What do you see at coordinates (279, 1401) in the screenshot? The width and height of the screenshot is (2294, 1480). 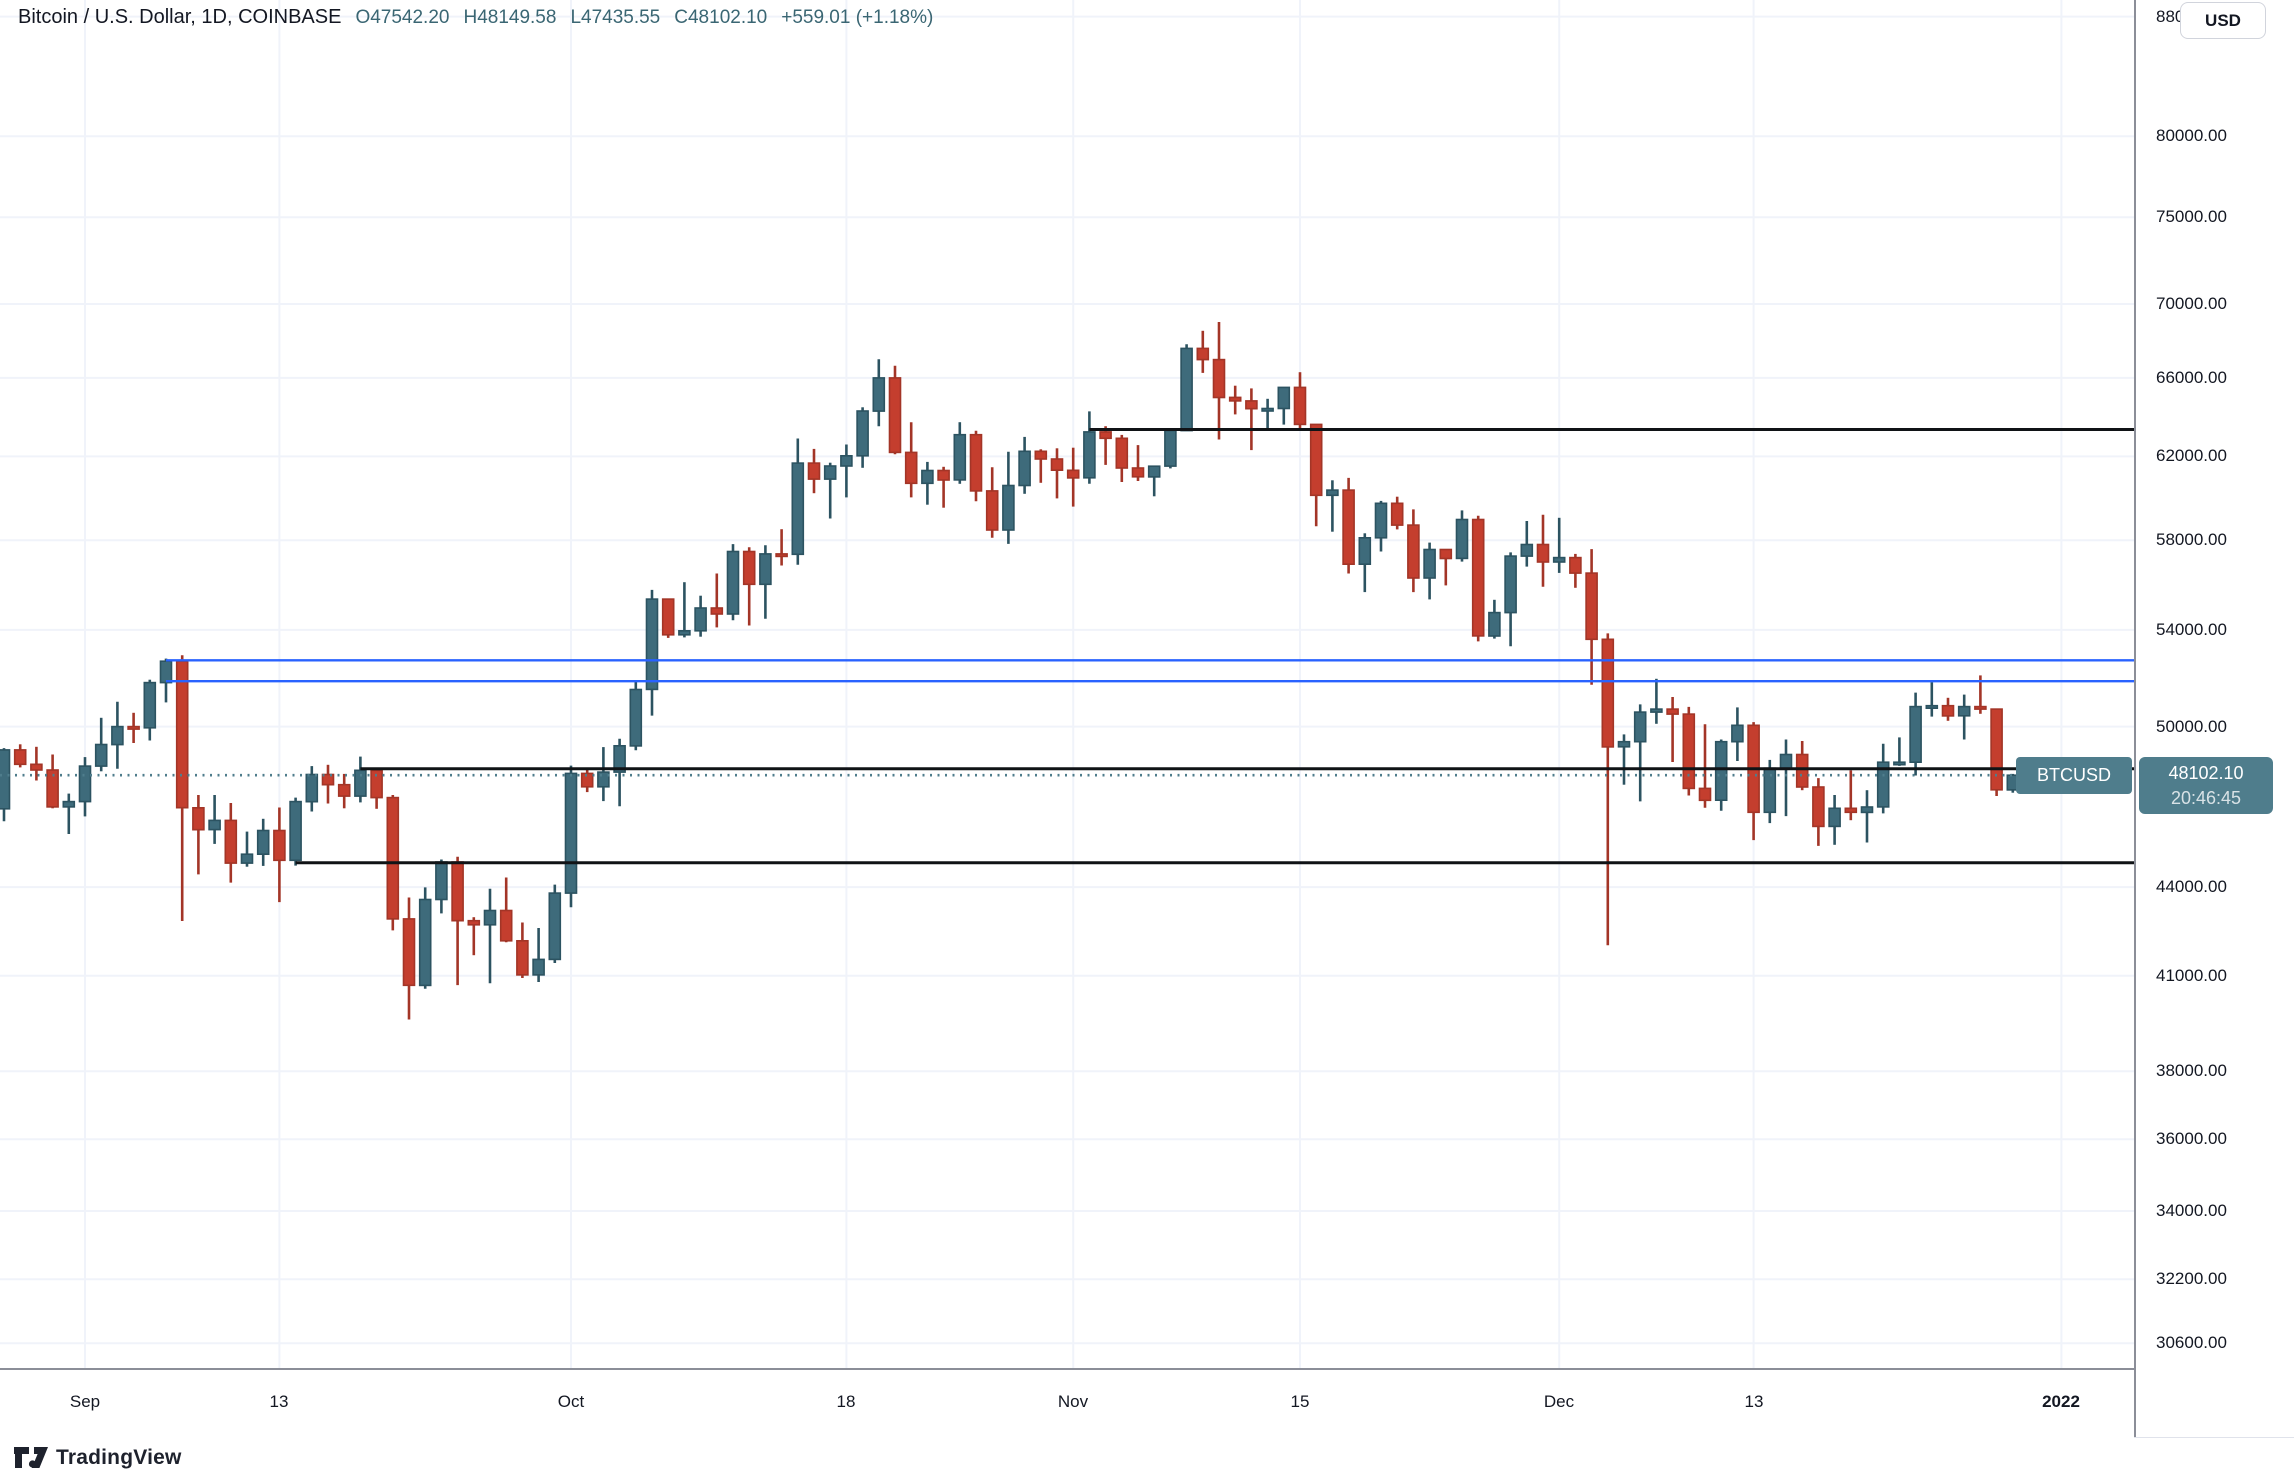 I see `time-tick-label: 13` at bounding box center [279, 1401].